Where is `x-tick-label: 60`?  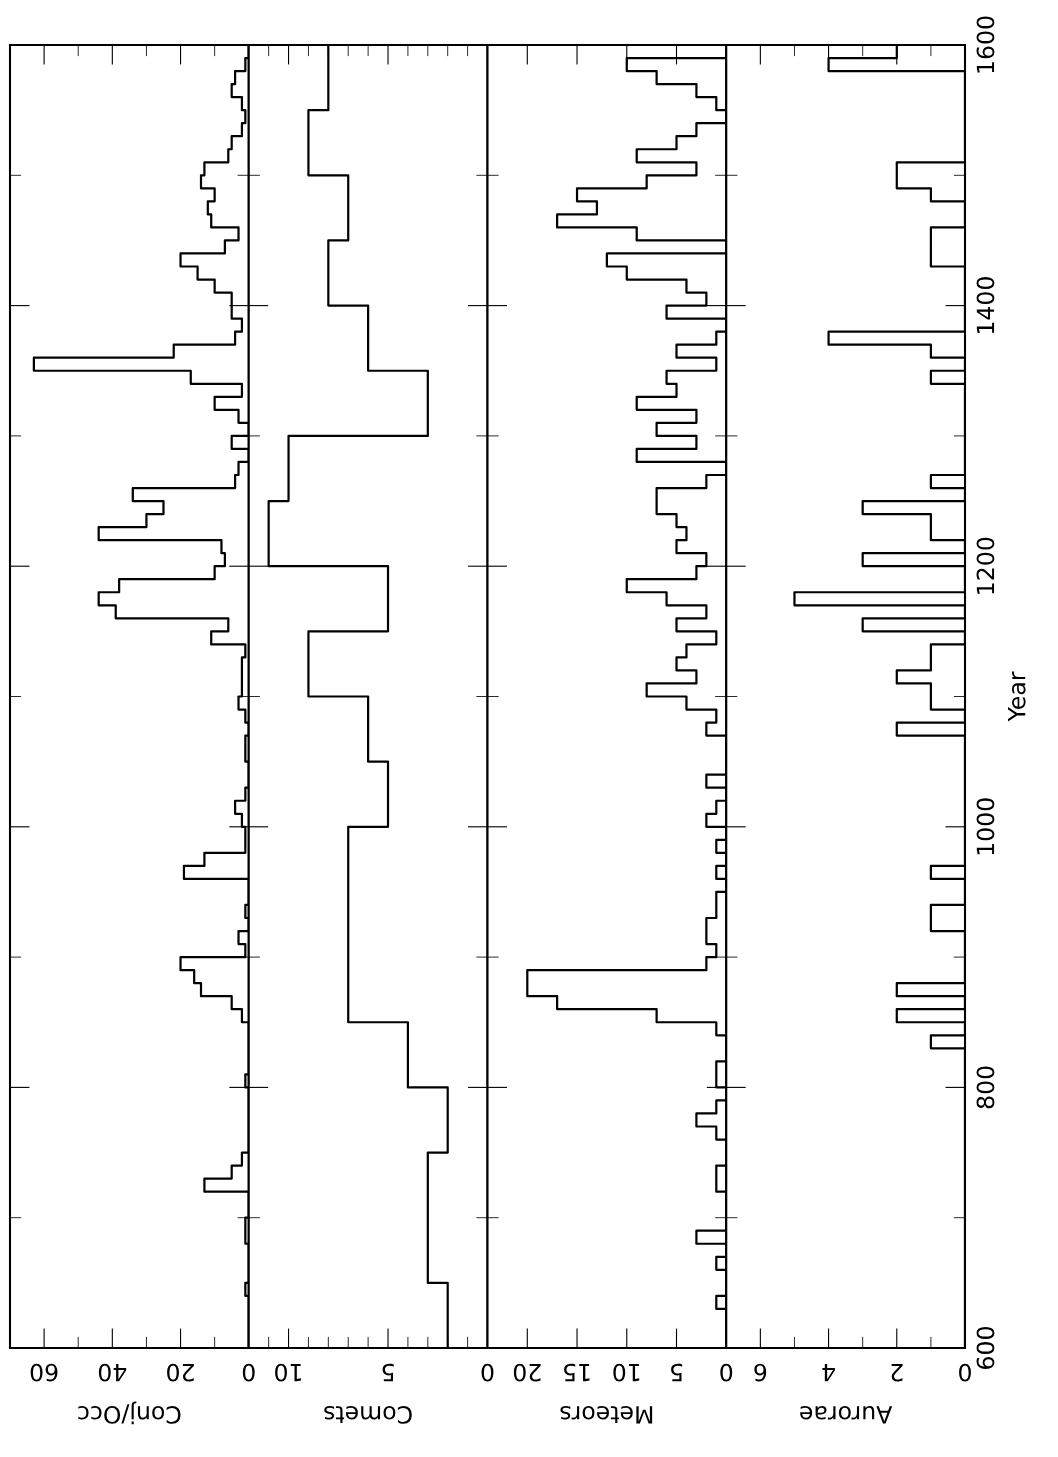
x-tick-label: 60 is located at coordinates (44, 1372).